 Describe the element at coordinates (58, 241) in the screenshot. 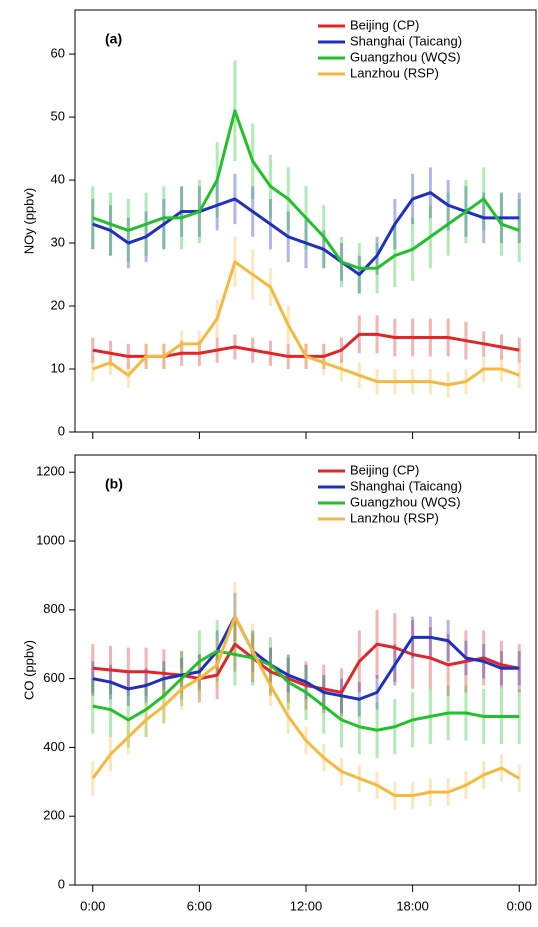

I see `y-tick-label: 30` at that location.